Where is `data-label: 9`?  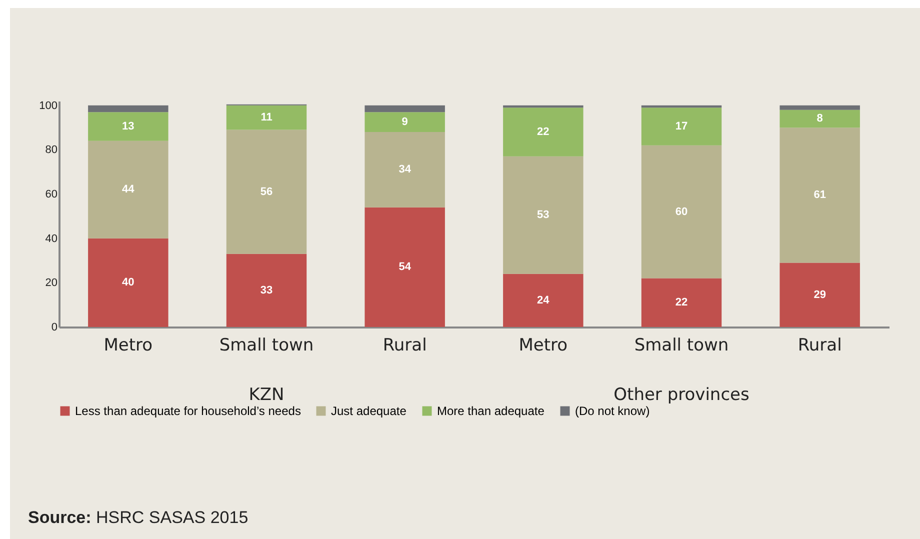
data-label: 9 is located at coordinates (405, 122).